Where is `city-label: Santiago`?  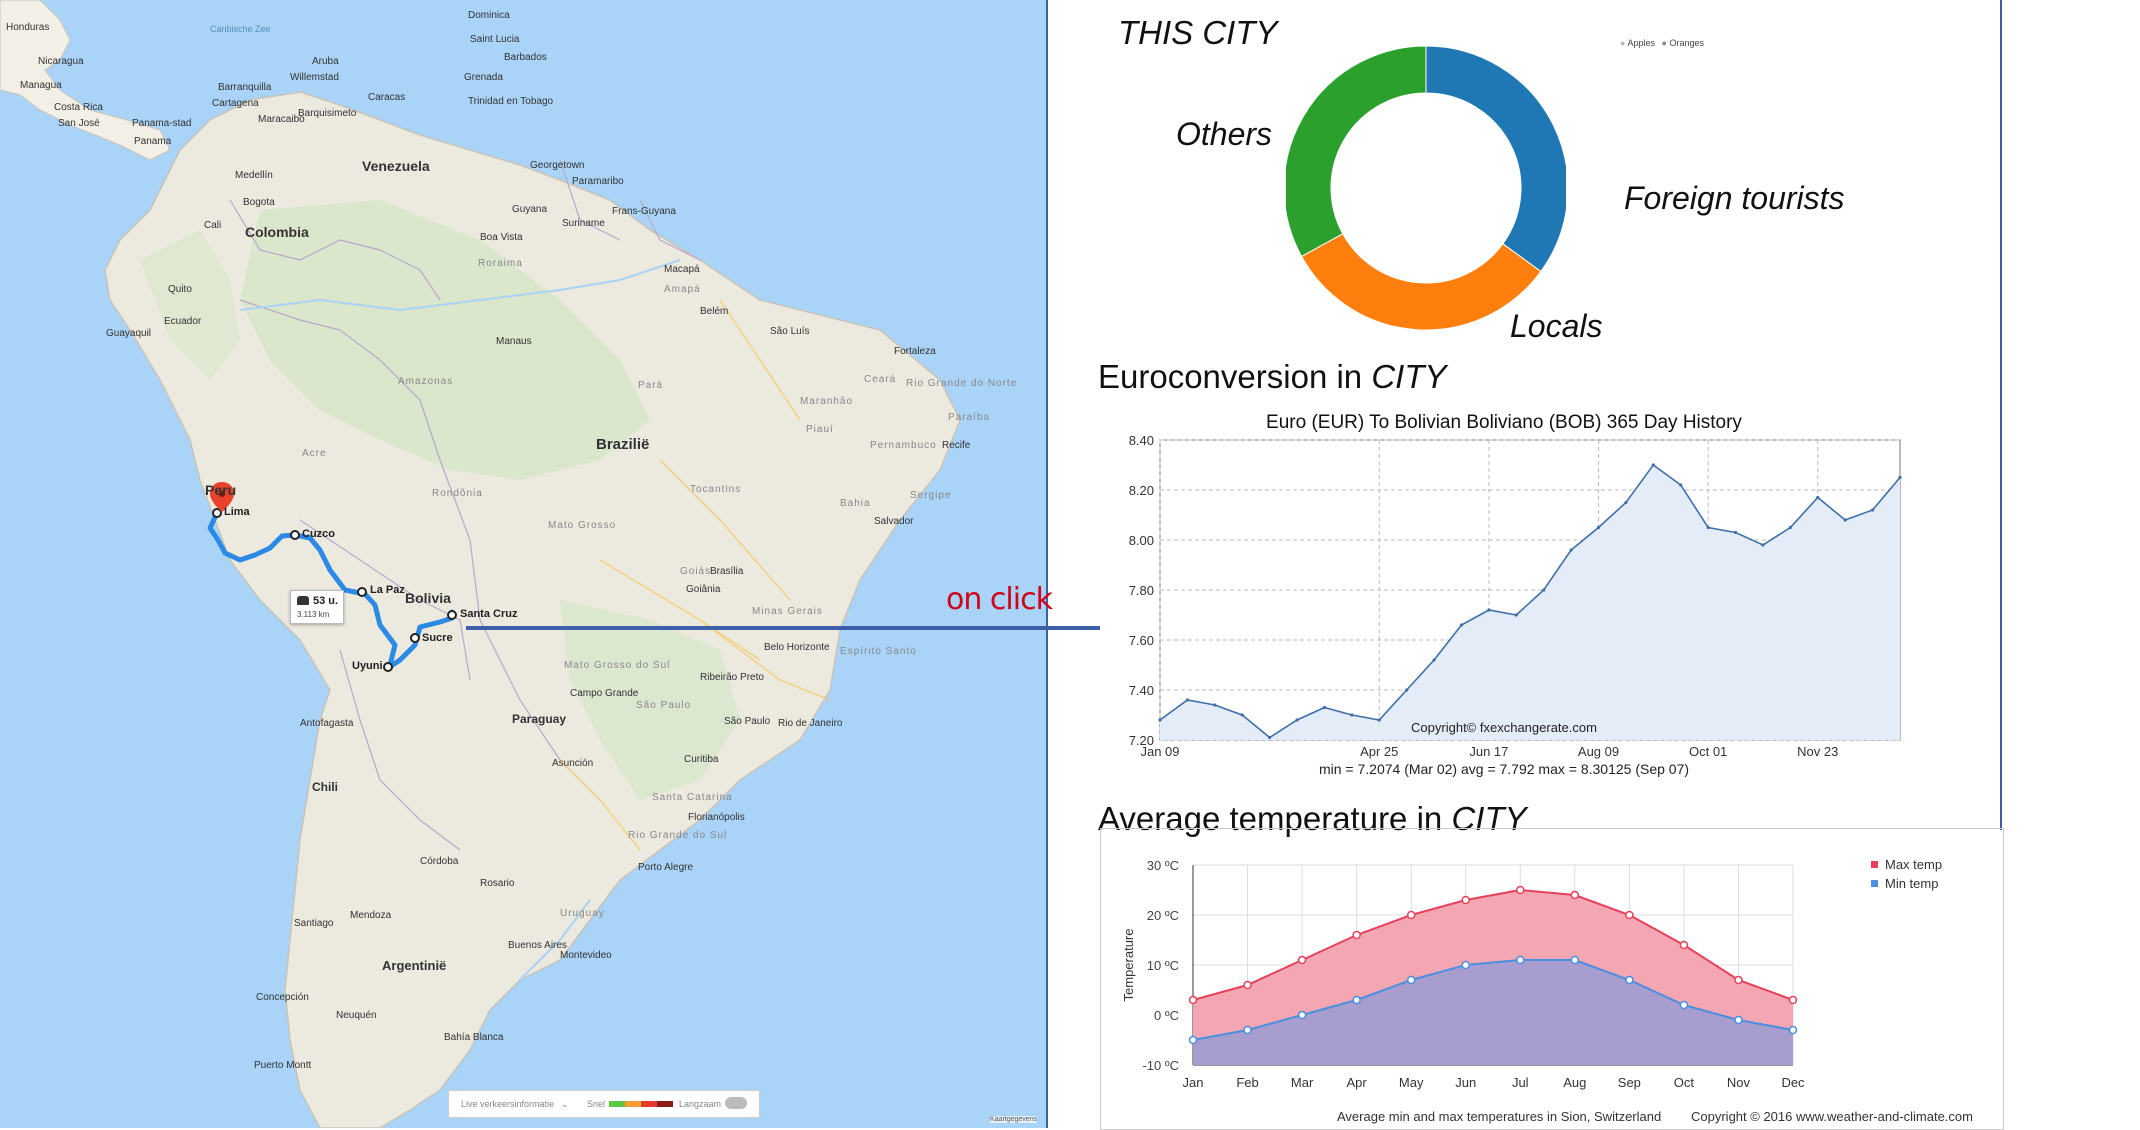 city-label: Santiago is located at coordinates (314, 923).